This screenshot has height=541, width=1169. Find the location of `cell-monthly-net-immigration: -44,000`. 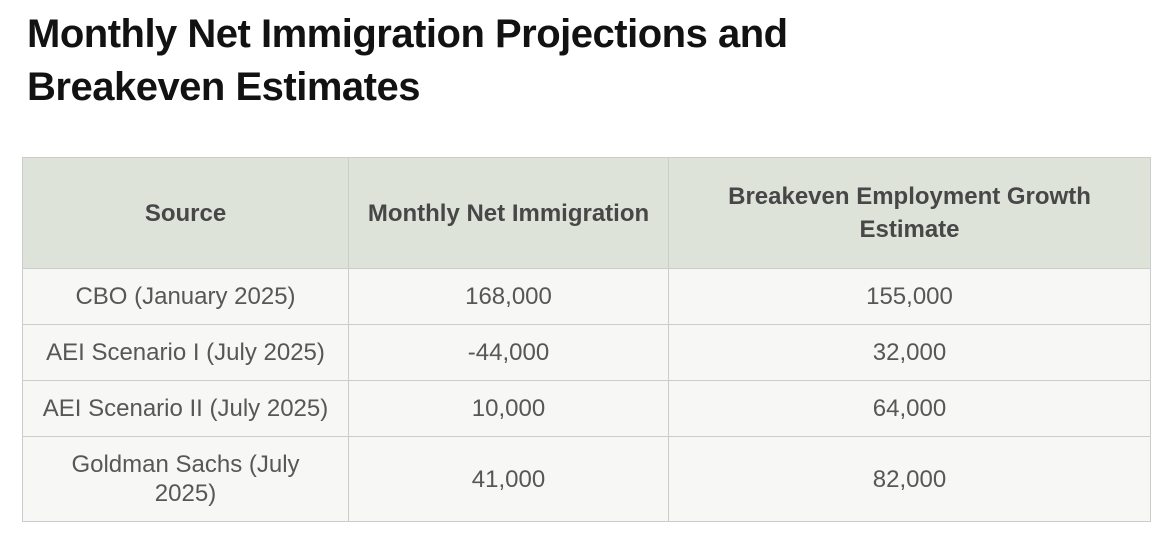

cell-monthly-net-immigration: -44,000 is located at coordinates (508, 352).